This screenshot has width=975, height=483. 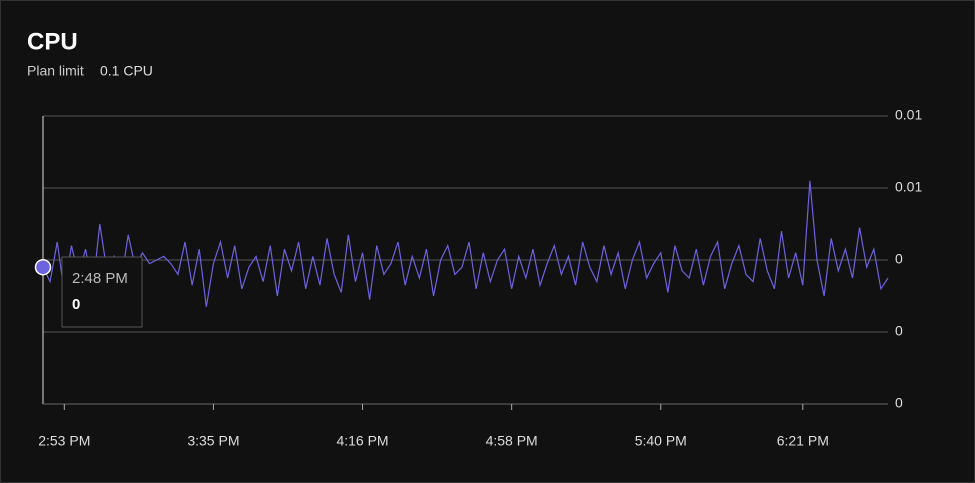 What do you see at coordinates (512, 441) in the screenshot?
I see `x-tick-label: 4:58 PM` at bounding box center [512, 441].